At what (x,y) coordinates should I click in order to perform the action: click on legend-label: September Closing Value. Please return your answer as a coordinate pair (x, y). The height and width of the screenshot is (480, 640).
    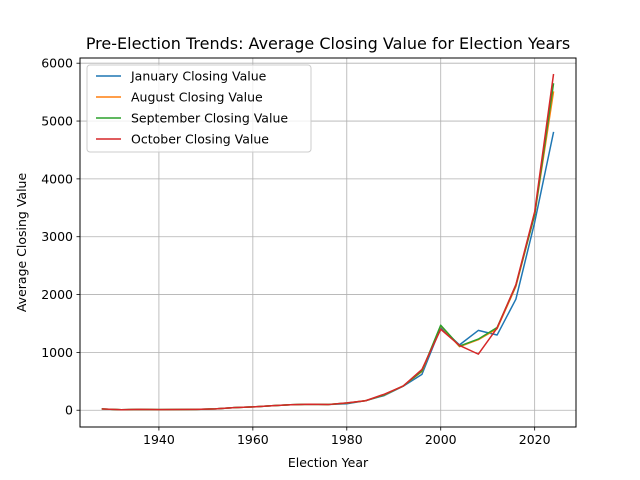
    Looking at the image, I should click on (209, 118).